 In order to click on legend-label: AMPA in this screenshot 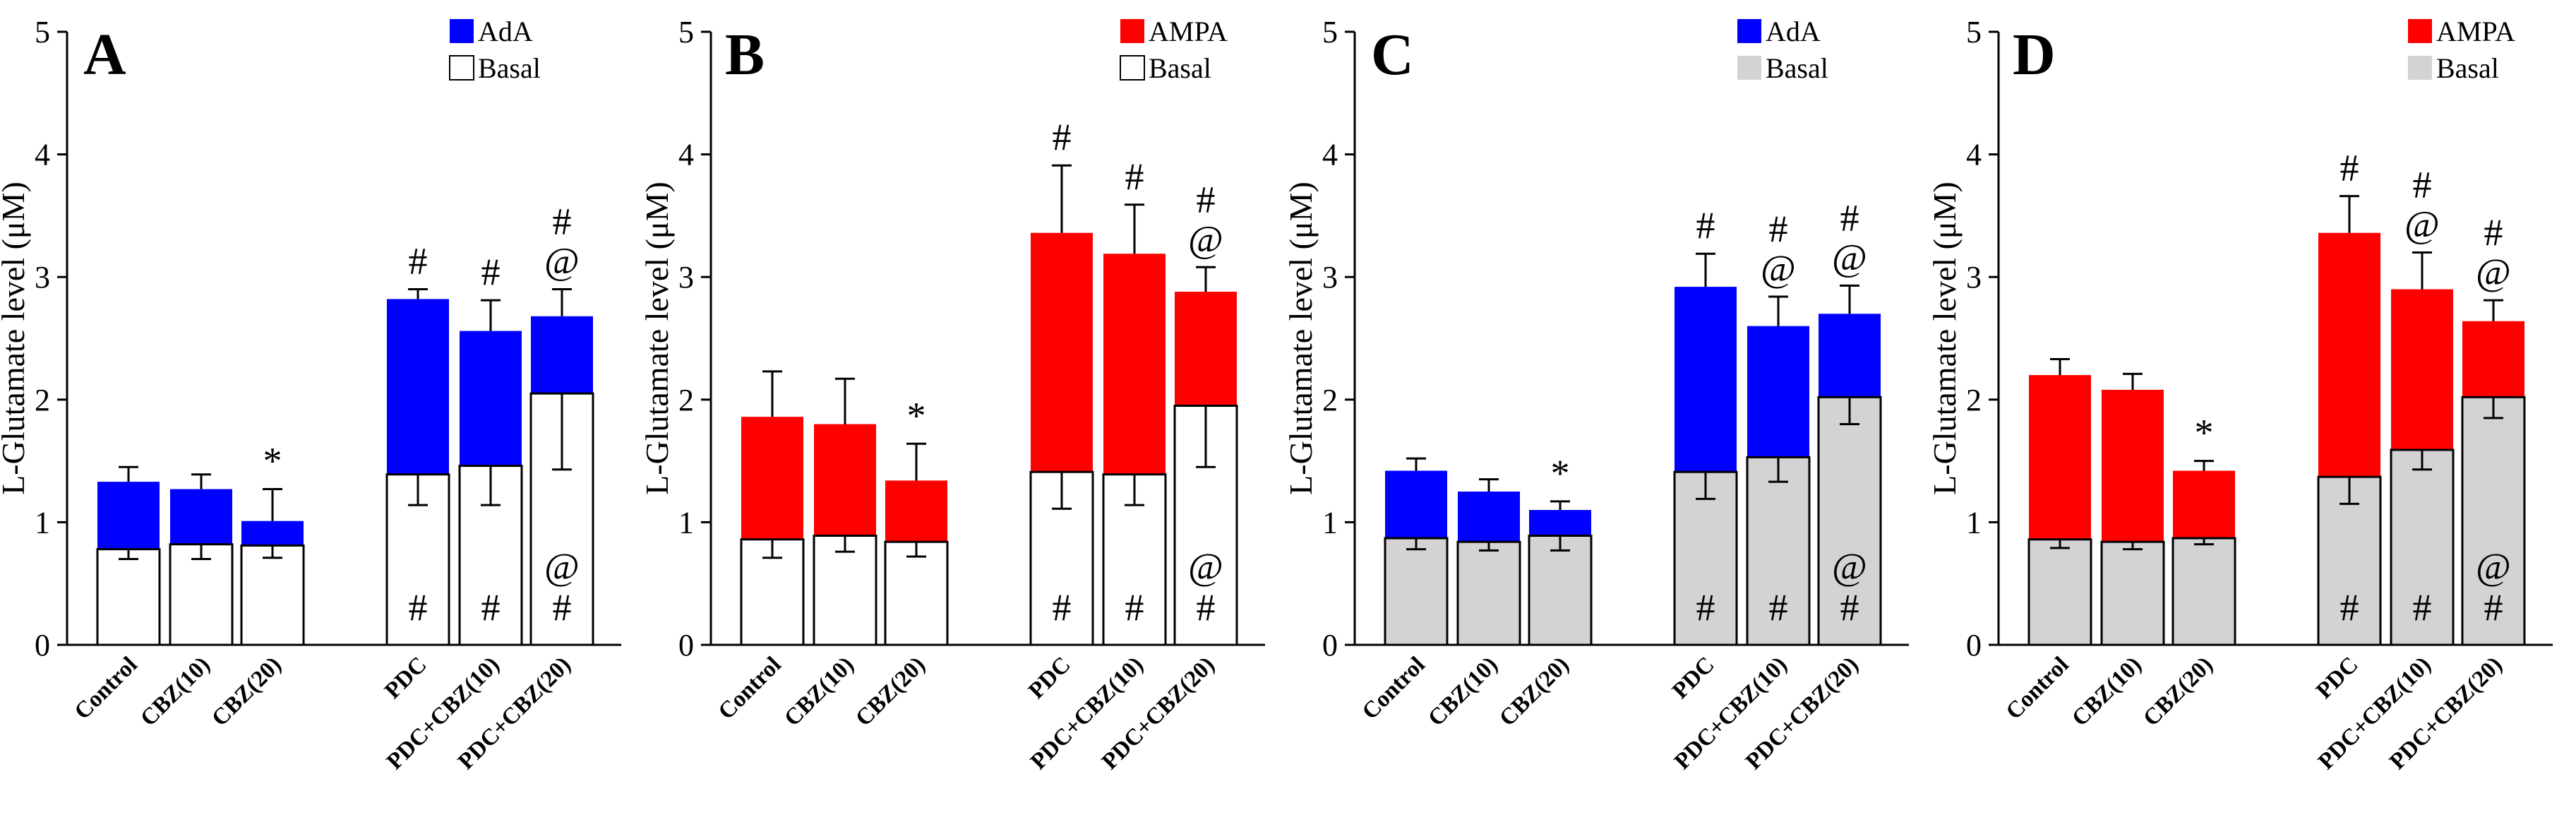, I will do `click(1188, 31)`.